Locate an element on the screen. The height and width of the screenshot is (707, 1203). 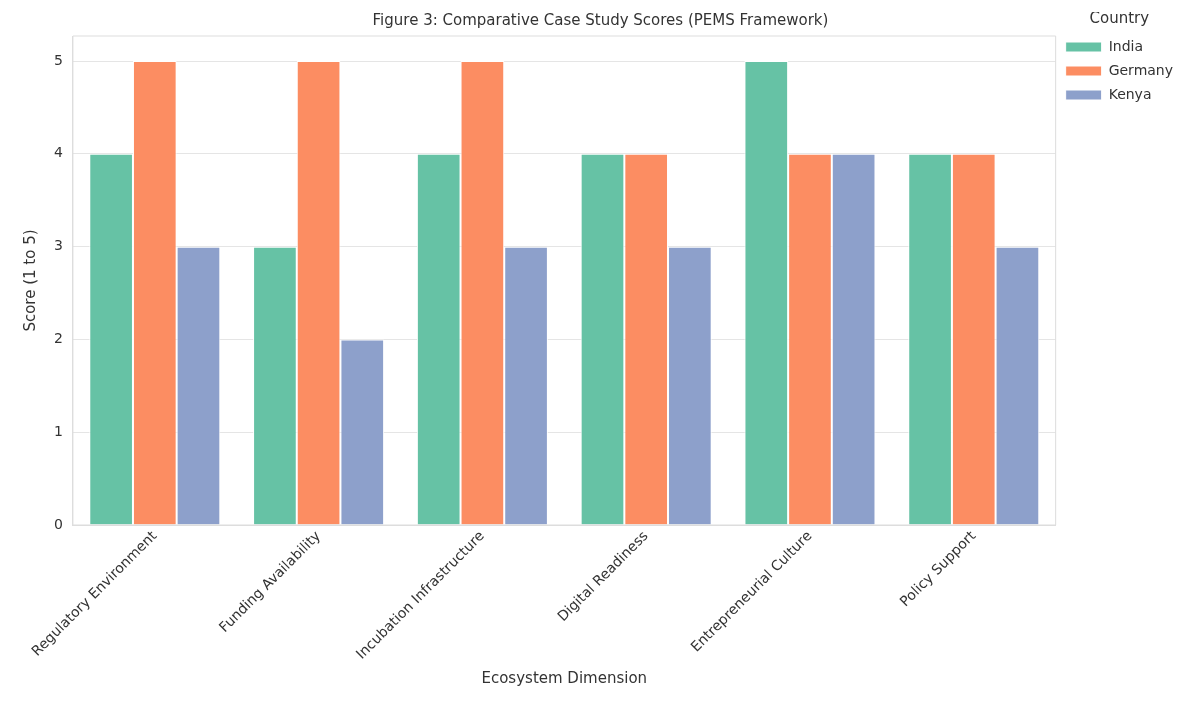
y-tick-label: 3 is located at coordinates (58, 245).